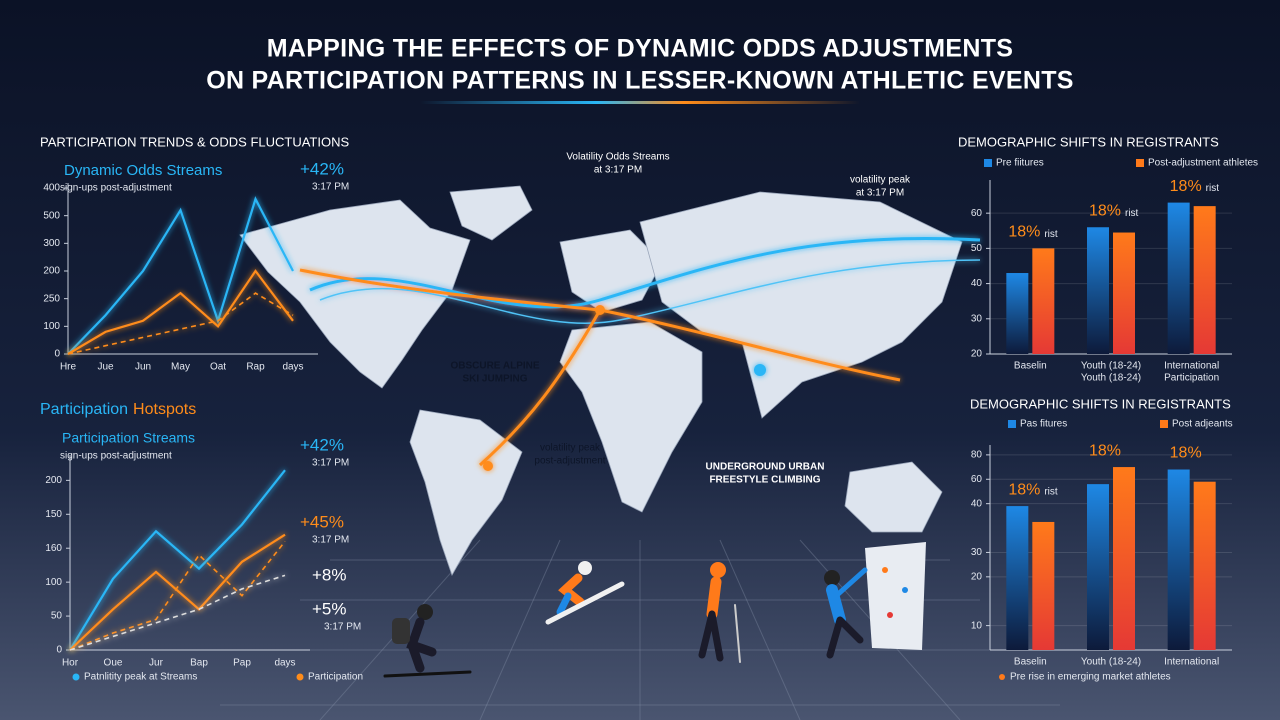 The width and height of the screenshot is (1280, 720). What do you see at coordinates (1191, 378) in the screenshot?
I see `x-tick-label: Participation` at bounding box center [1191, 378].